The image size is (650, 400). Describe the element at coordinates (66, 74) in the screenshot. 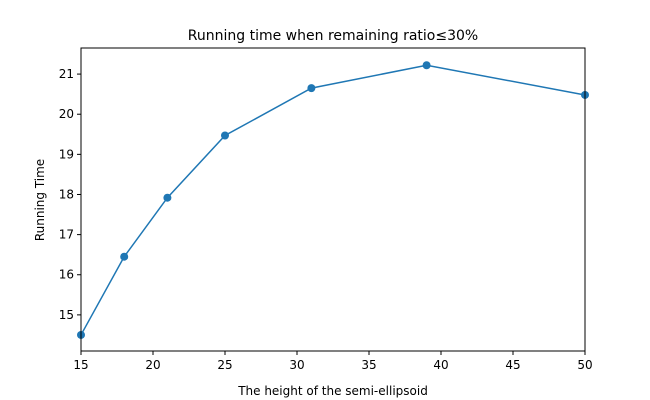

I see `y-tick-label: 21` at that location.